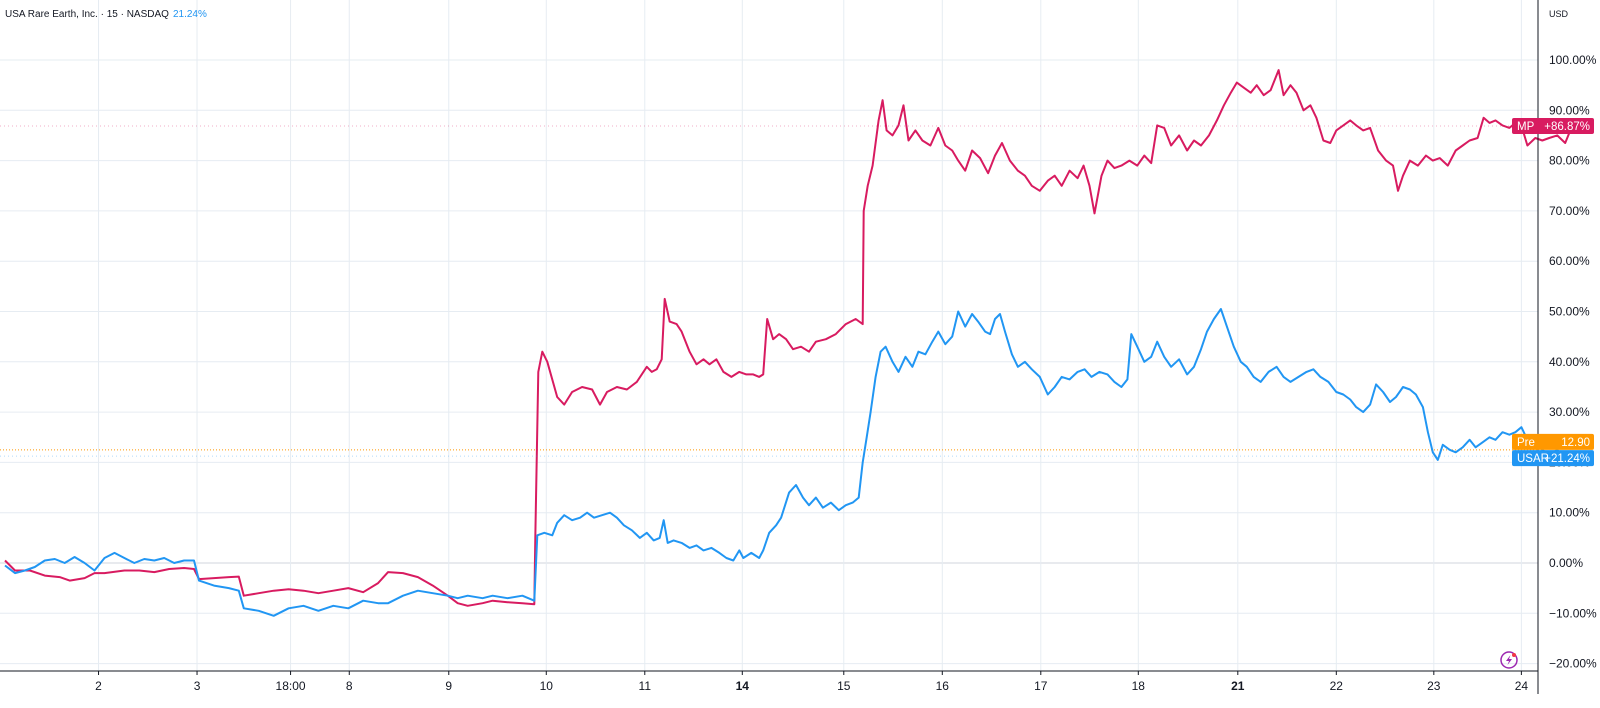 The width and height of the screenshot is (1600, 708). Describe the element at coordinates (743, 686) in the screenshot. I see `x-tick-label: 14` at that location.